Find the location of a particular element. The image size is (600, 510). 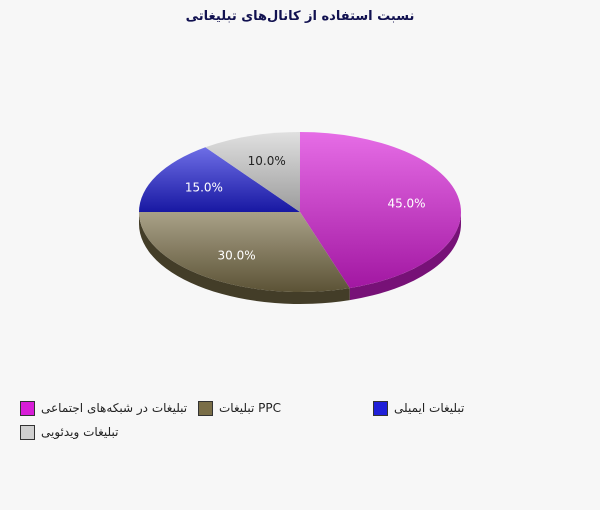

pie-slice-ppc is located at coordinates (244, 252).